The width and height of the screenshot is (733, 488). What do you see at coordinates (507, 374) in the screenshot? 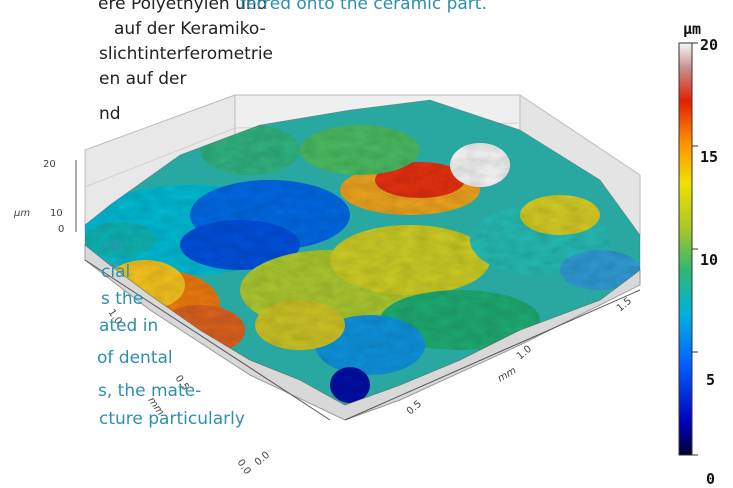
I see `x-axis-label: mm` at bounding box center [507, 374].